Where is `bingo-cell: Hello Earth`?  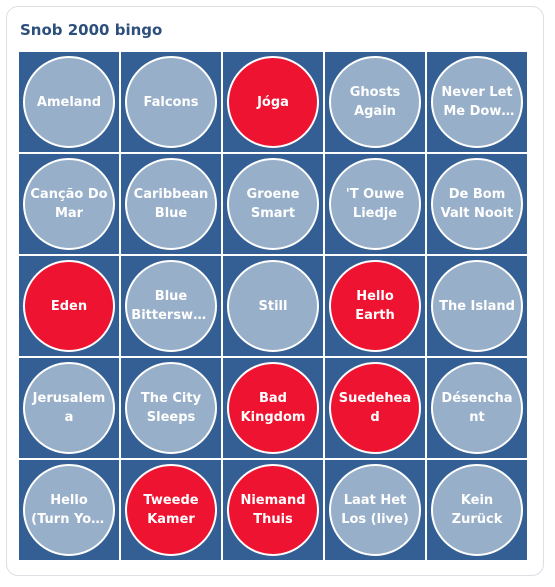 bingo-cell: Hello Earth is located at coordinates (375, 306).